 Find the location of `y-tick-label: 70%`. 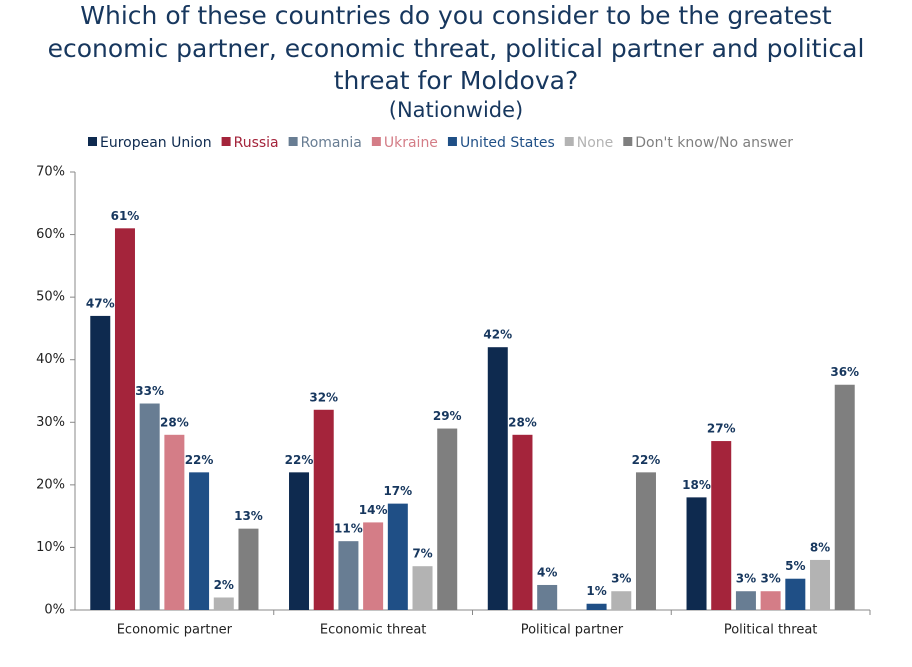

y-tick-label: 70% is located at coordinates (50, 172).